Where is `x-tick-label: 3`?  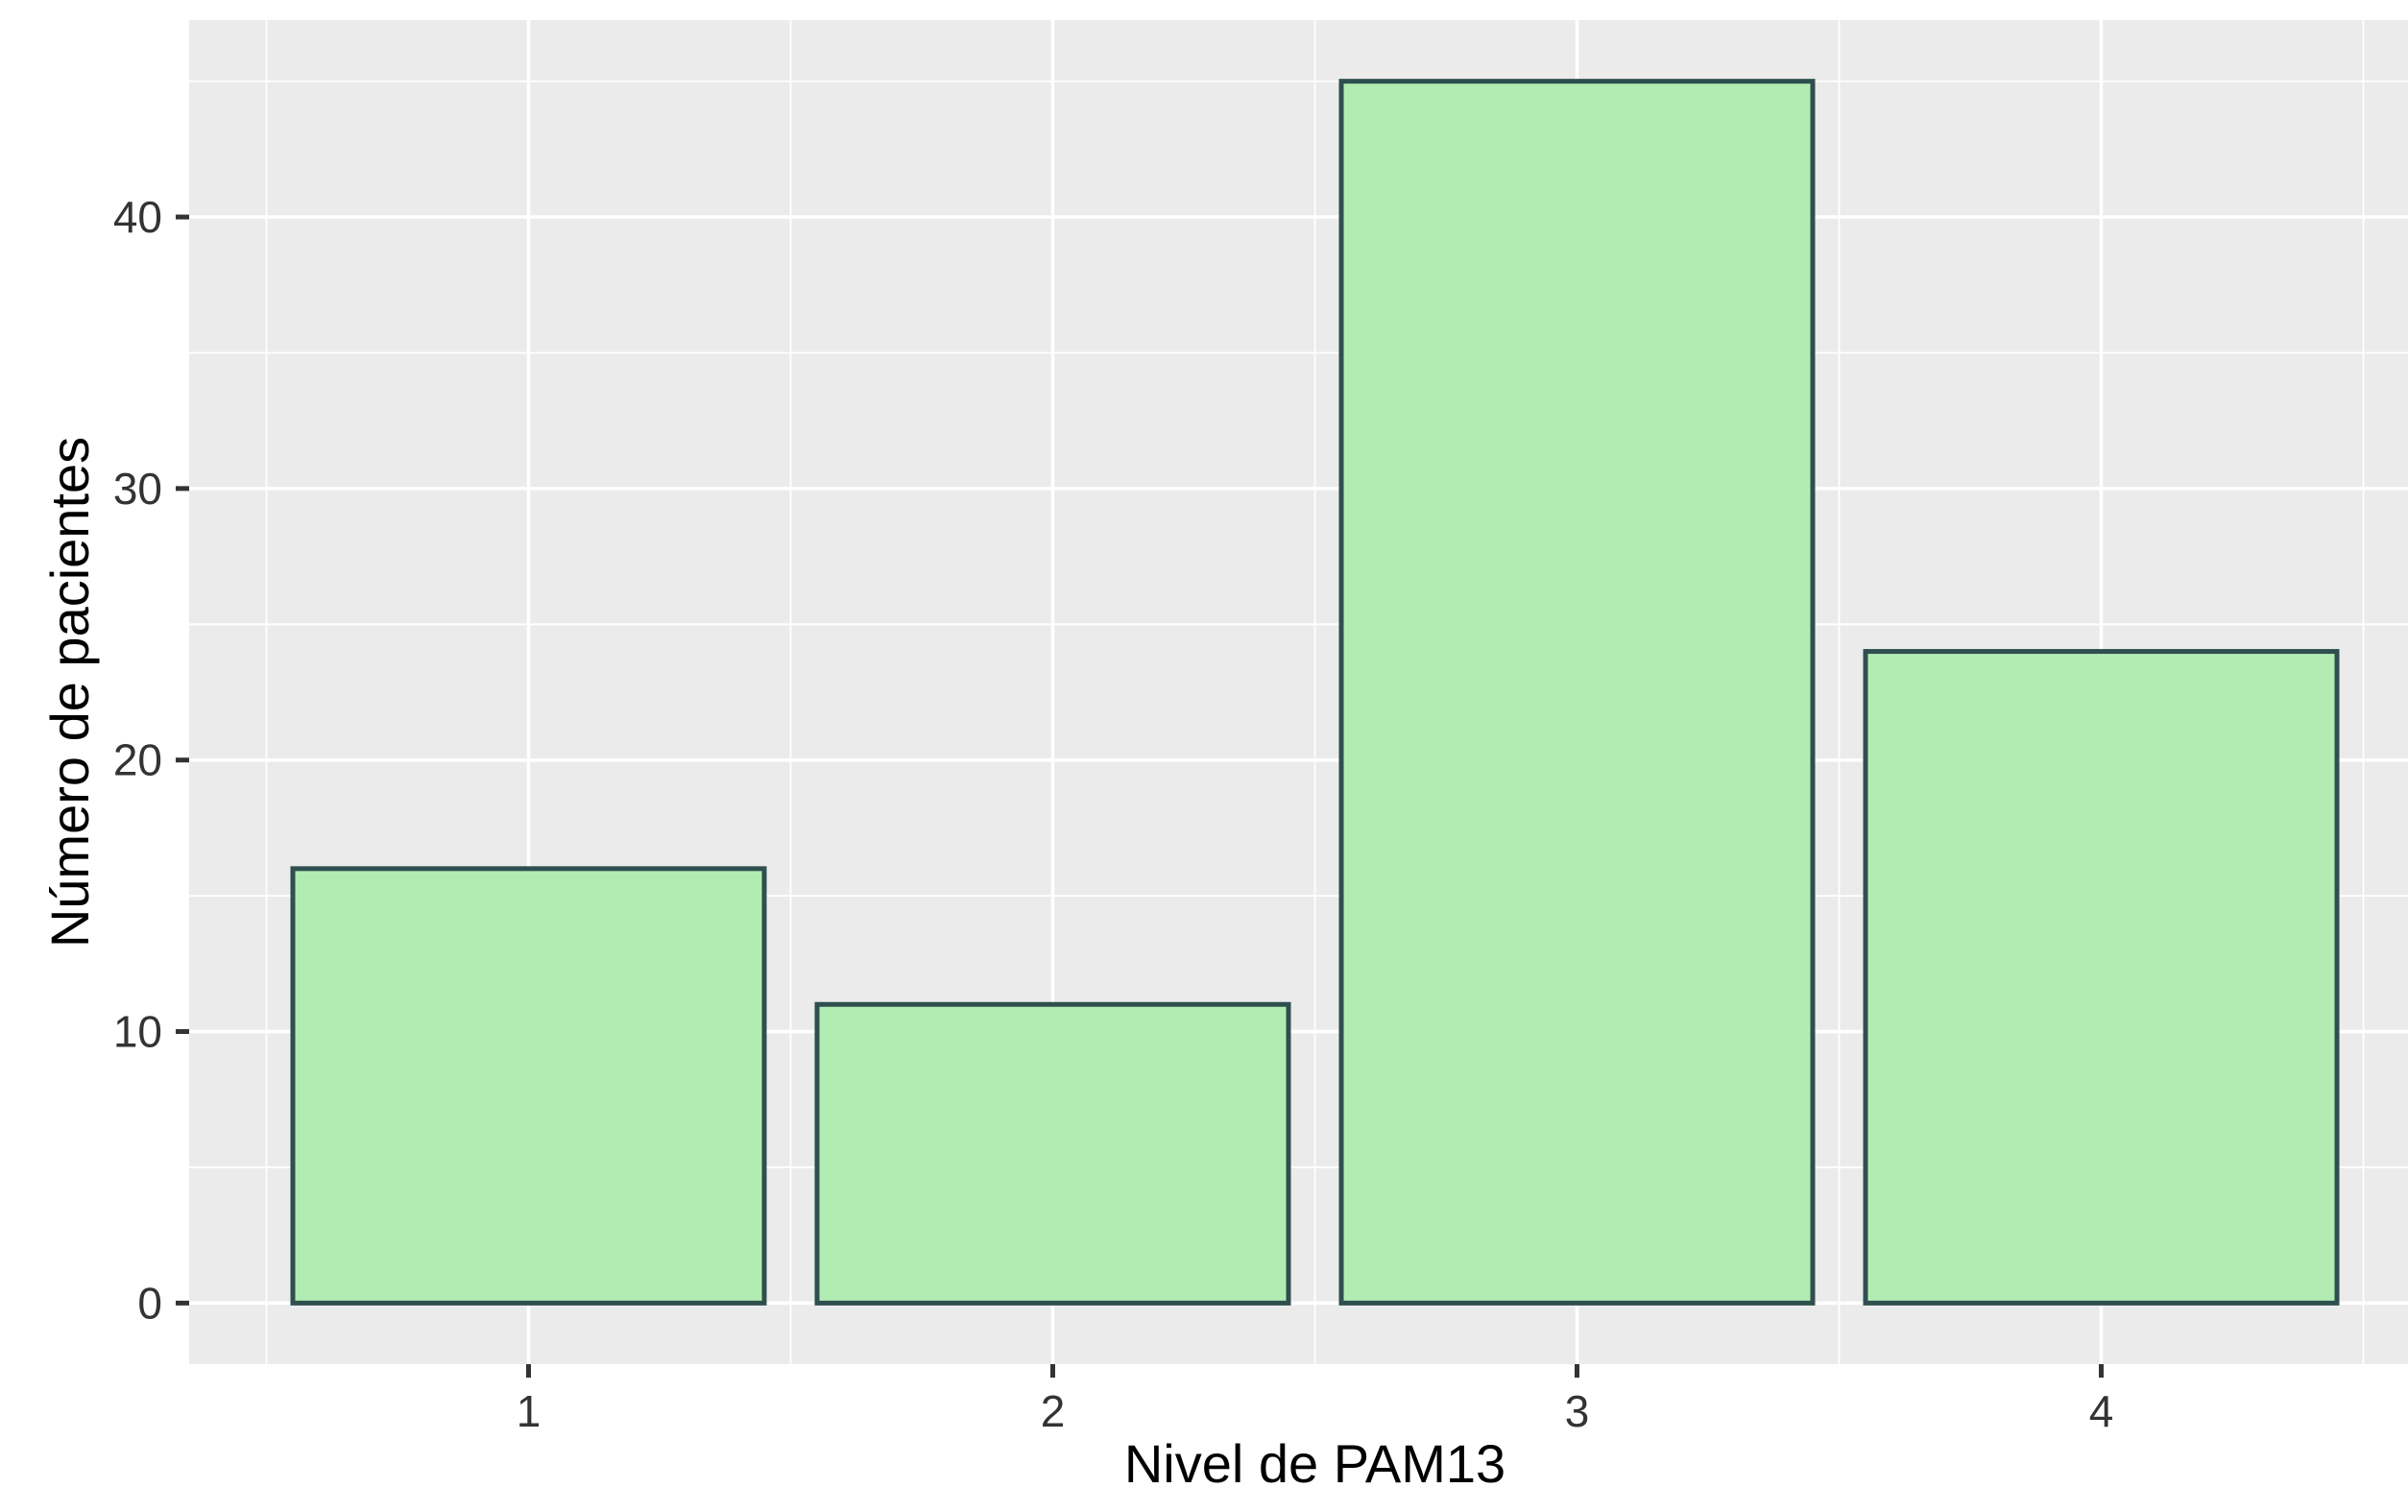
x-tick-label: 3 is located at coordinates (1577, 1411).